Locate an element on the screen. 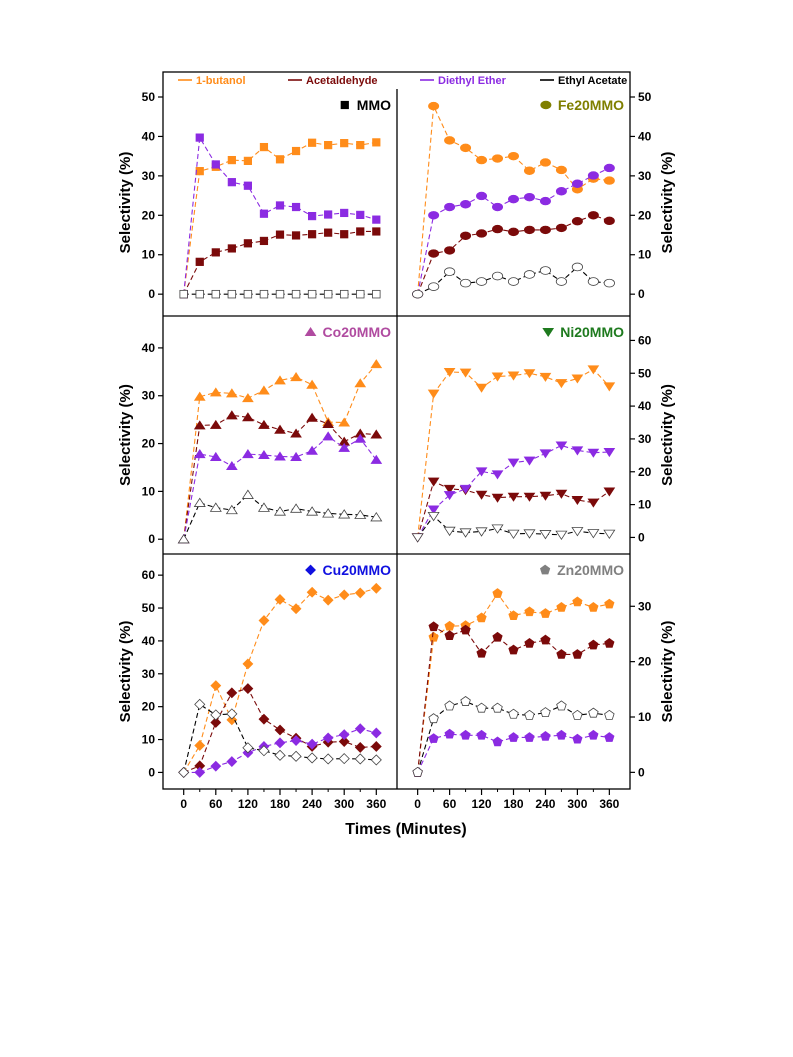 The image size is (793, 1057). legend-item-ethyl-acetate: Ethyl Acetate is located at coordinates (583, 81).